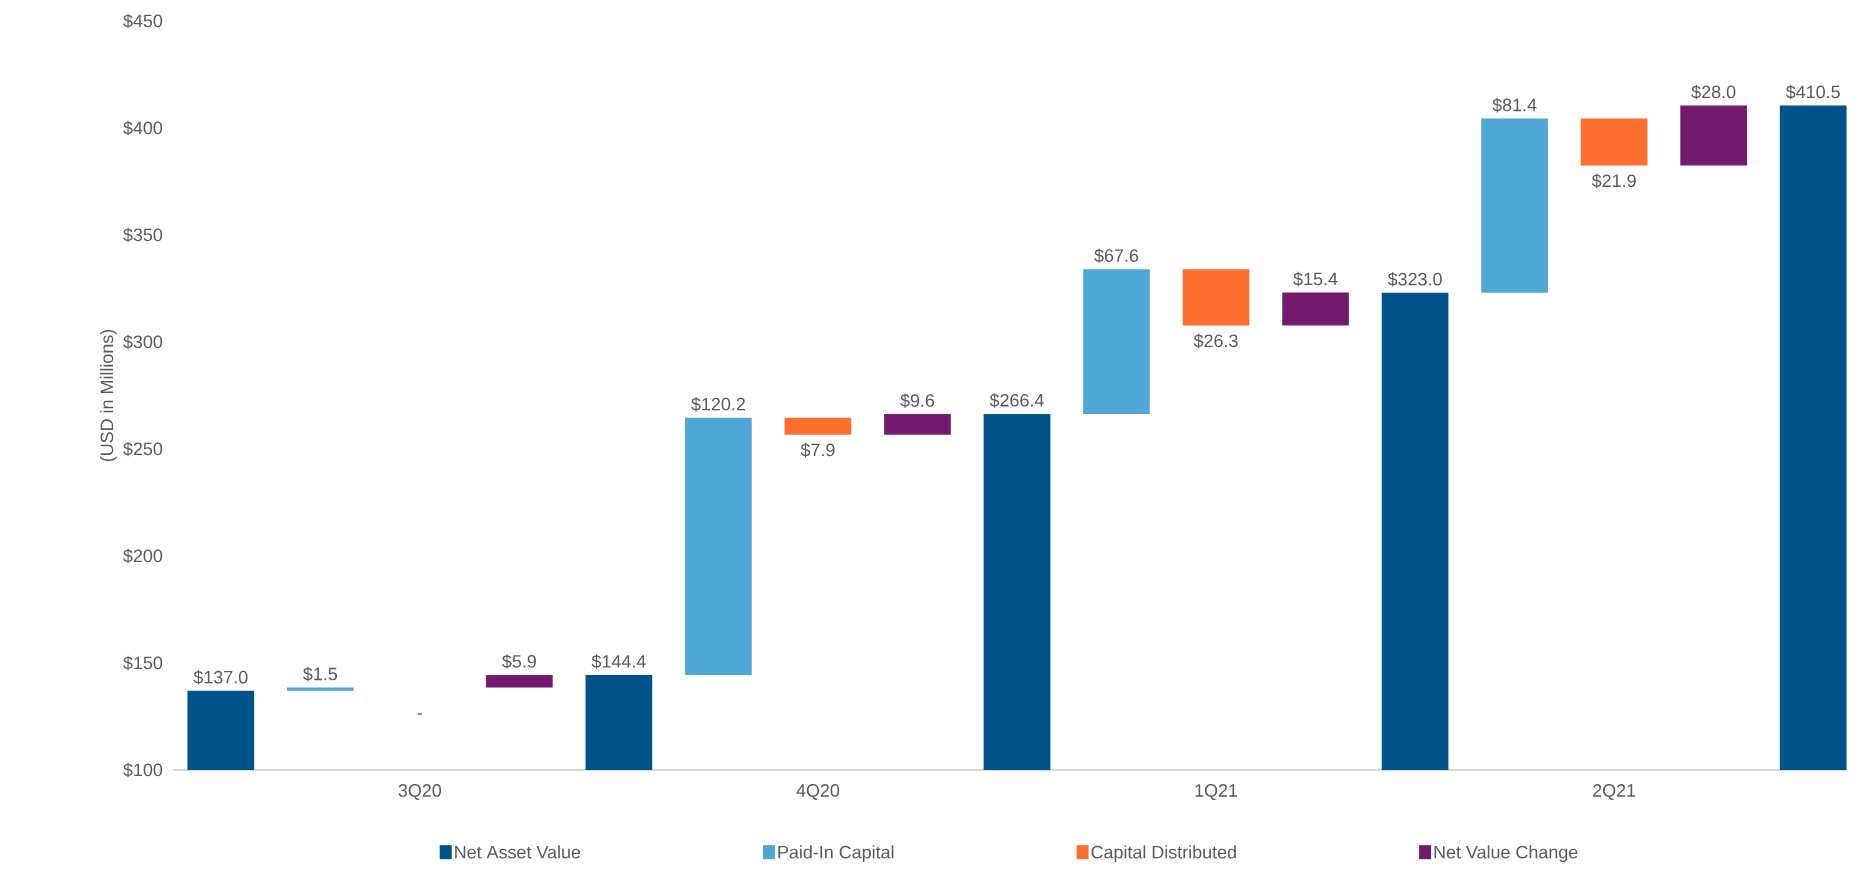 The width and height of the screenshot is (1871, 874). I want to click on y-tick-label: $400, so click(143, 128).